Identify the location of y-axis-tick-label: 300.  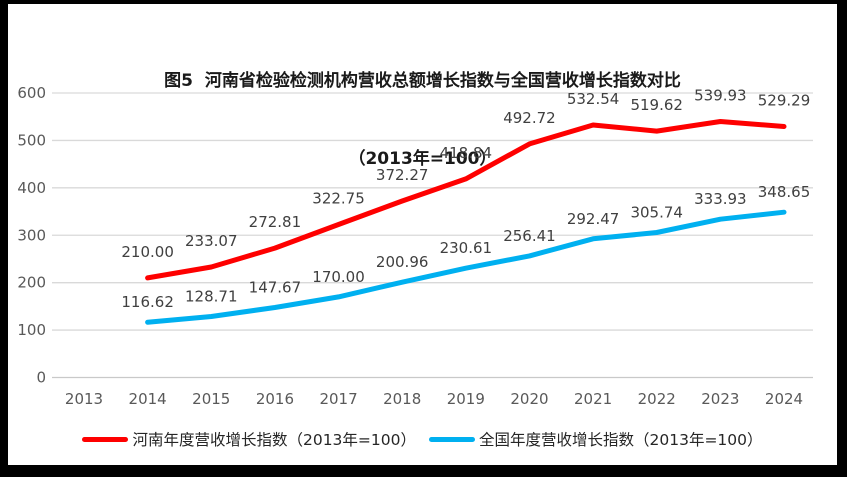
(31, 235).